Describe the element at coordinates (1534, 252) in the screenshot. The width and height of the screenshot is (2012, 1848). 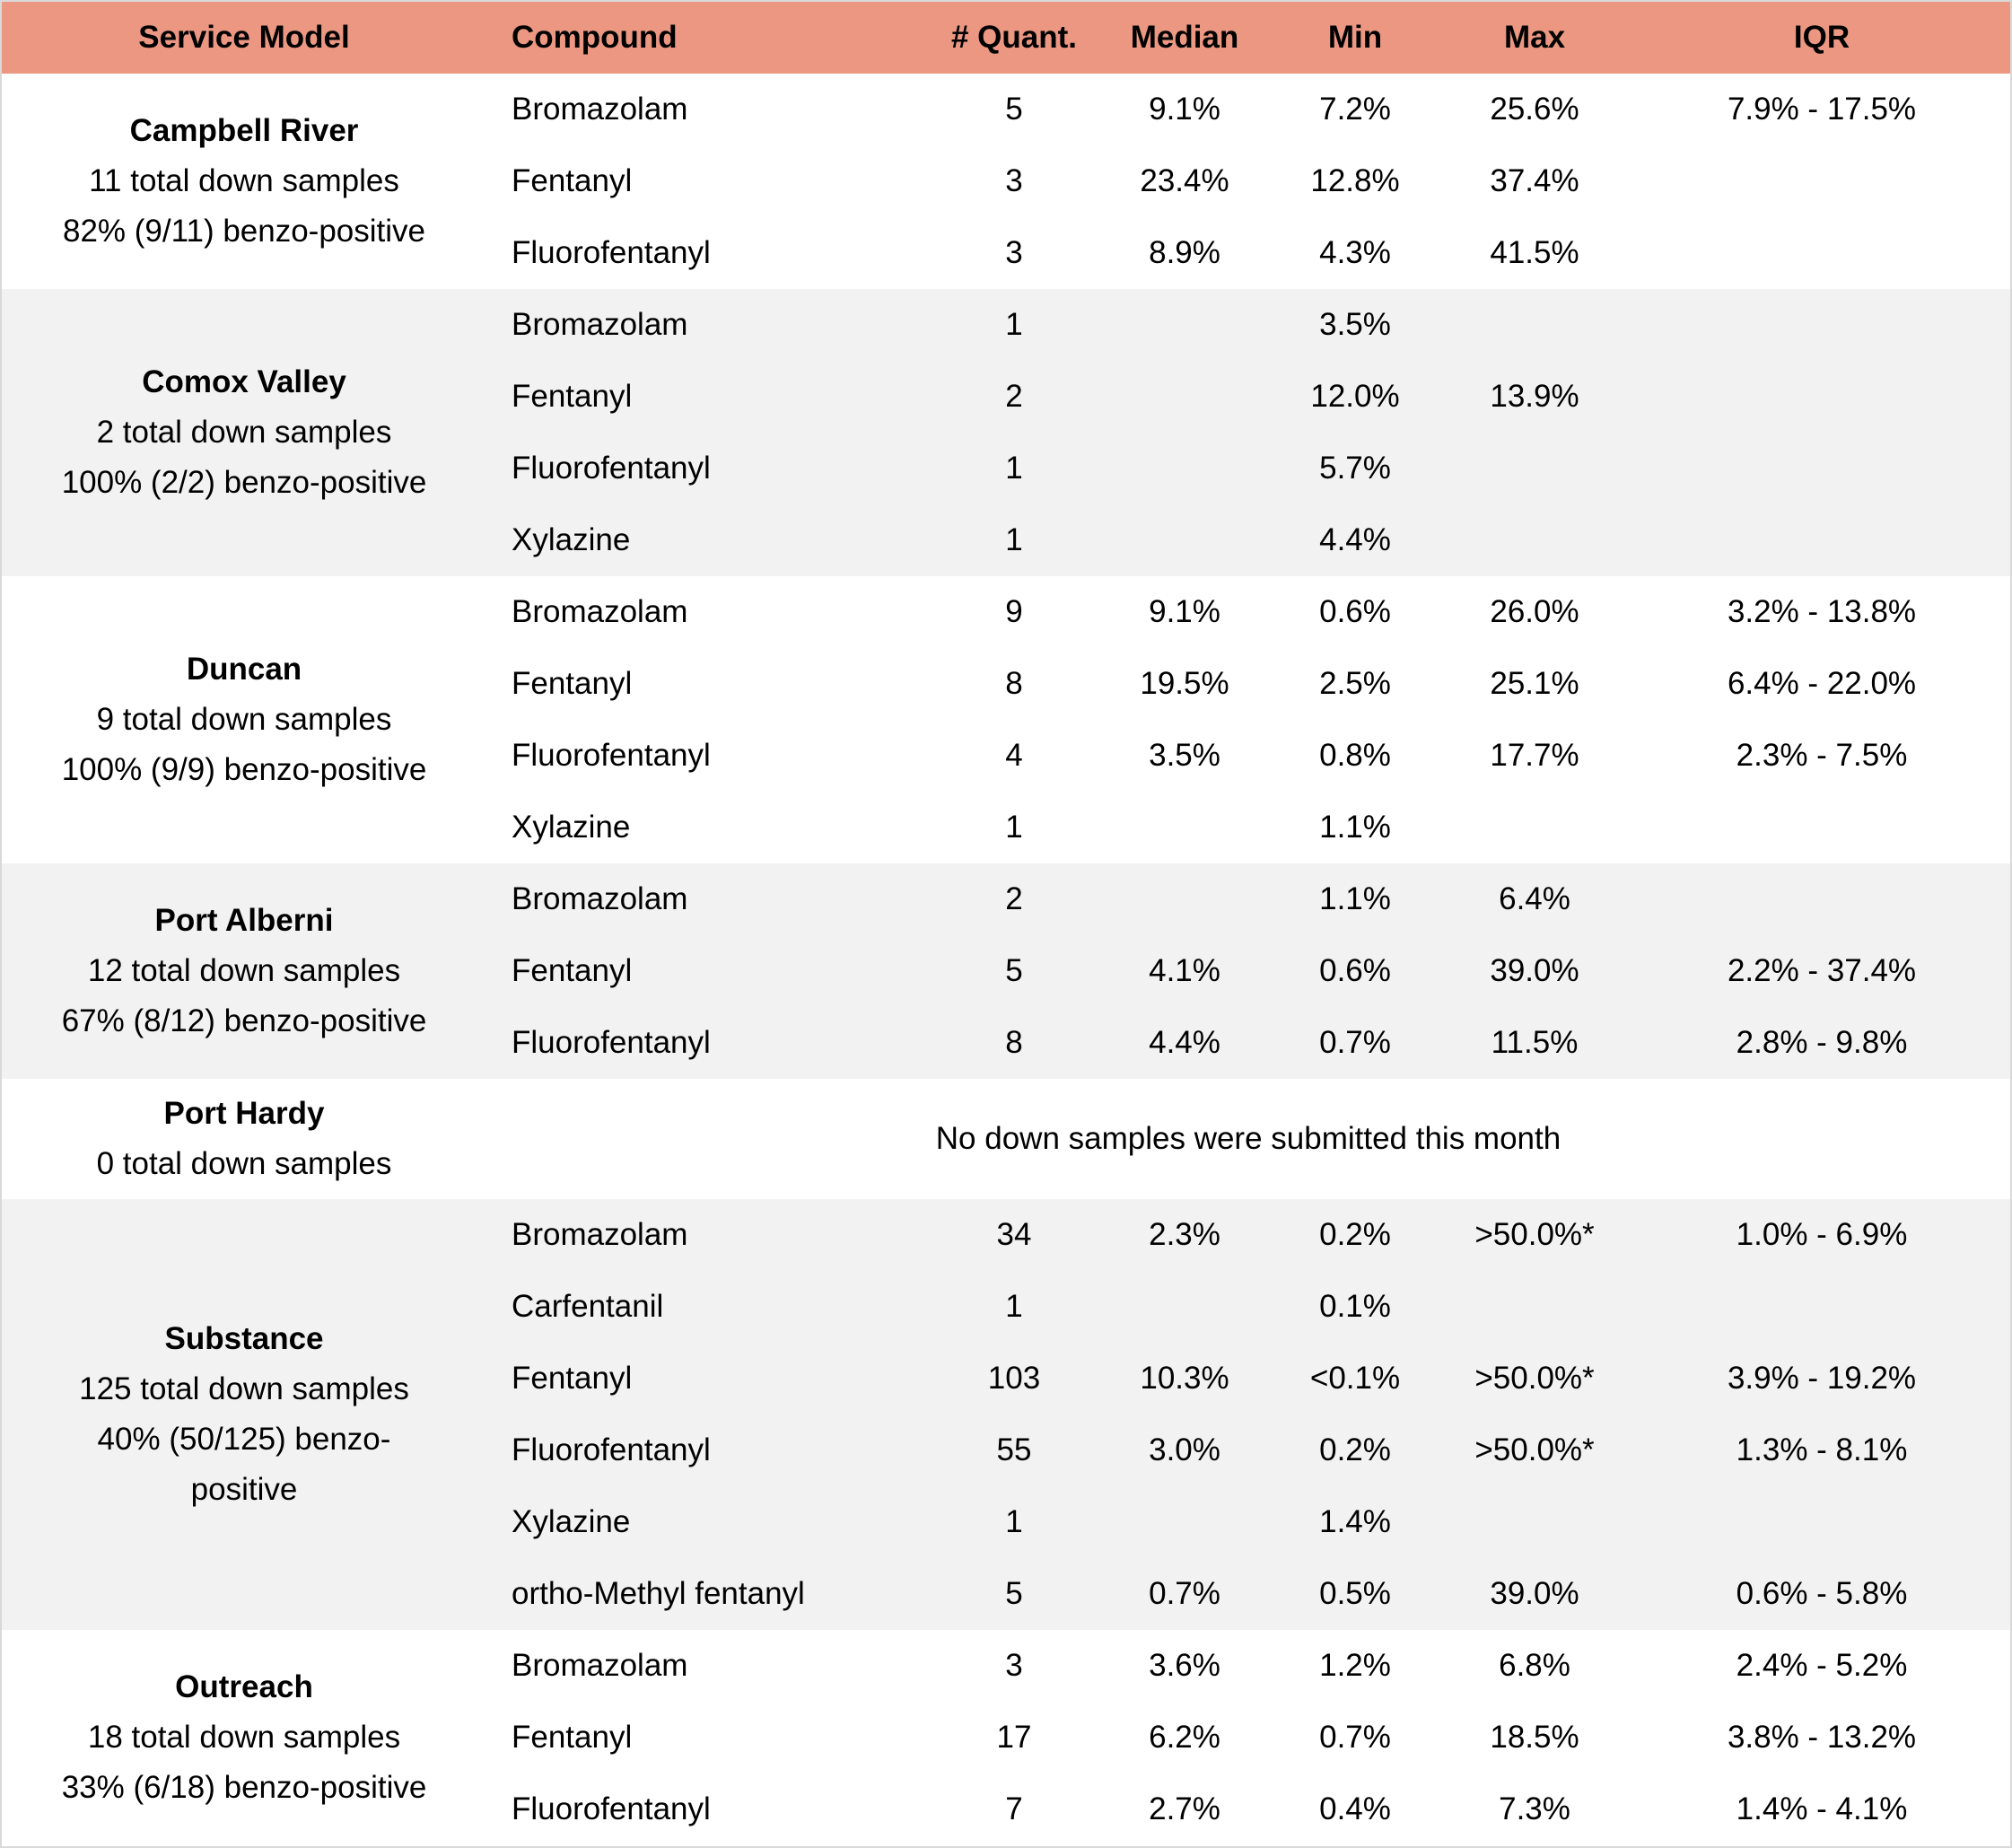
I see `cell-max: 41.5%` at that location.